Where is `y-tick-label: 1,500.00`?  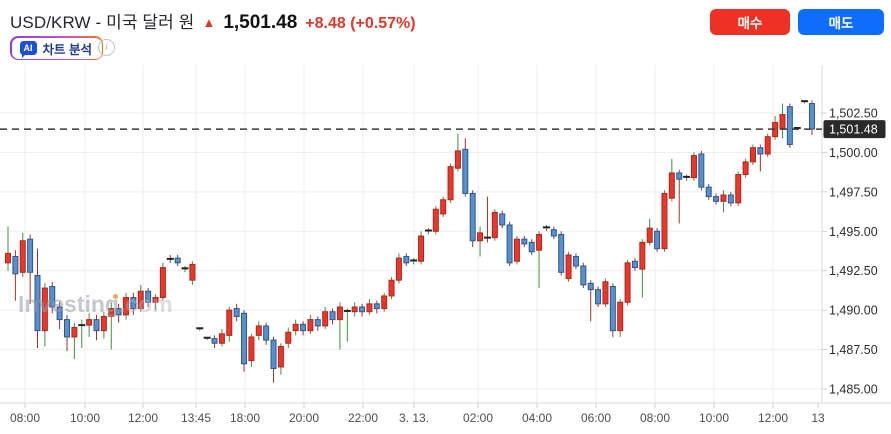 y-tick-label: 1,500.00 is located at coordinates (853, 153).